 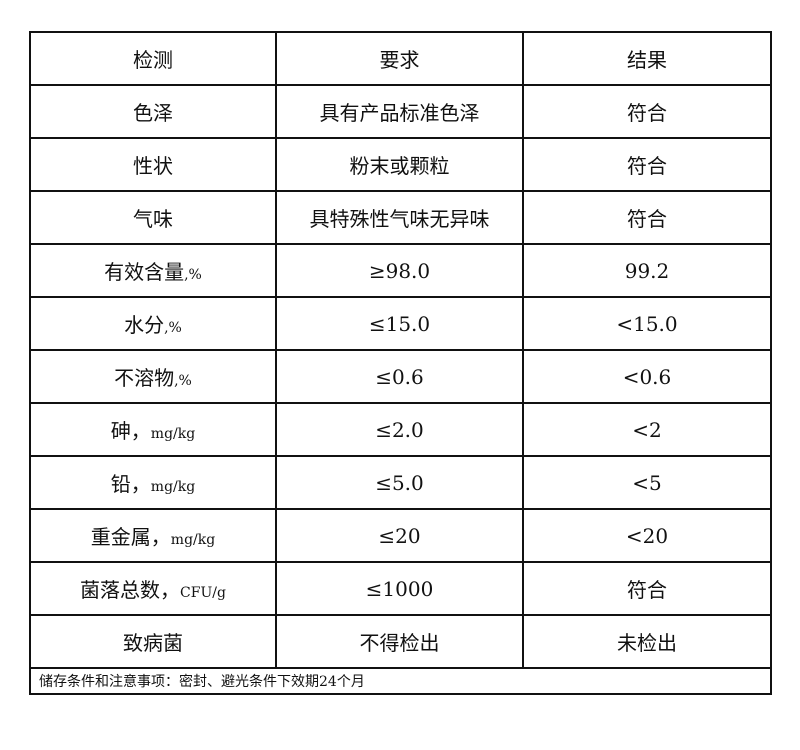 What do you see at coordinates (647, 376) in the screenshot?
I see `result-cell: <0.6` at bounding box center [647, 376].